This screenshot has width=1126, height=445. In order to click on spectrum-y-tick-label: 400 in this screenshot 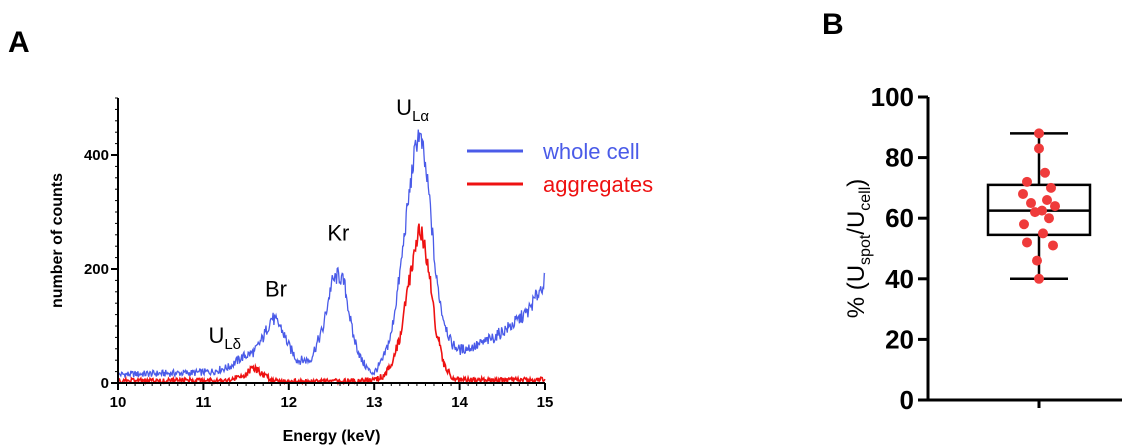, I will do `click(96, 155)`.